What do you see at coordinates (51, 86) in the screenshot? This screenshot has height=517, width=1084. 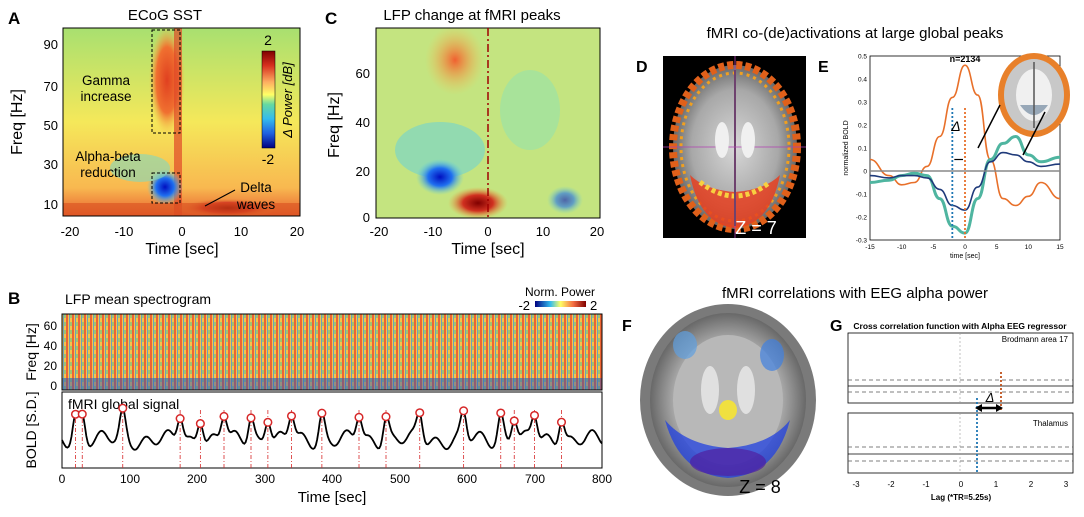 I see `svg-text: 70` at bounding box center [51, 86].